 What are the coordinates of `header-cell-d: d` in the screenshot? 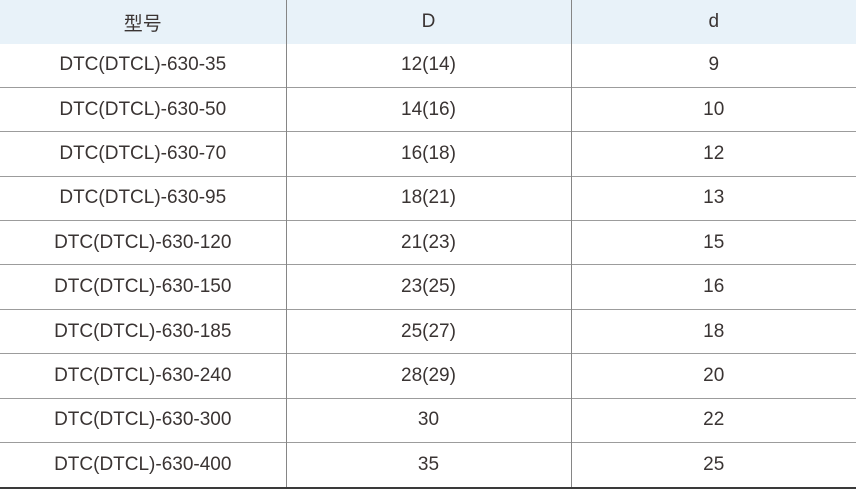 It's located at (713, 22).